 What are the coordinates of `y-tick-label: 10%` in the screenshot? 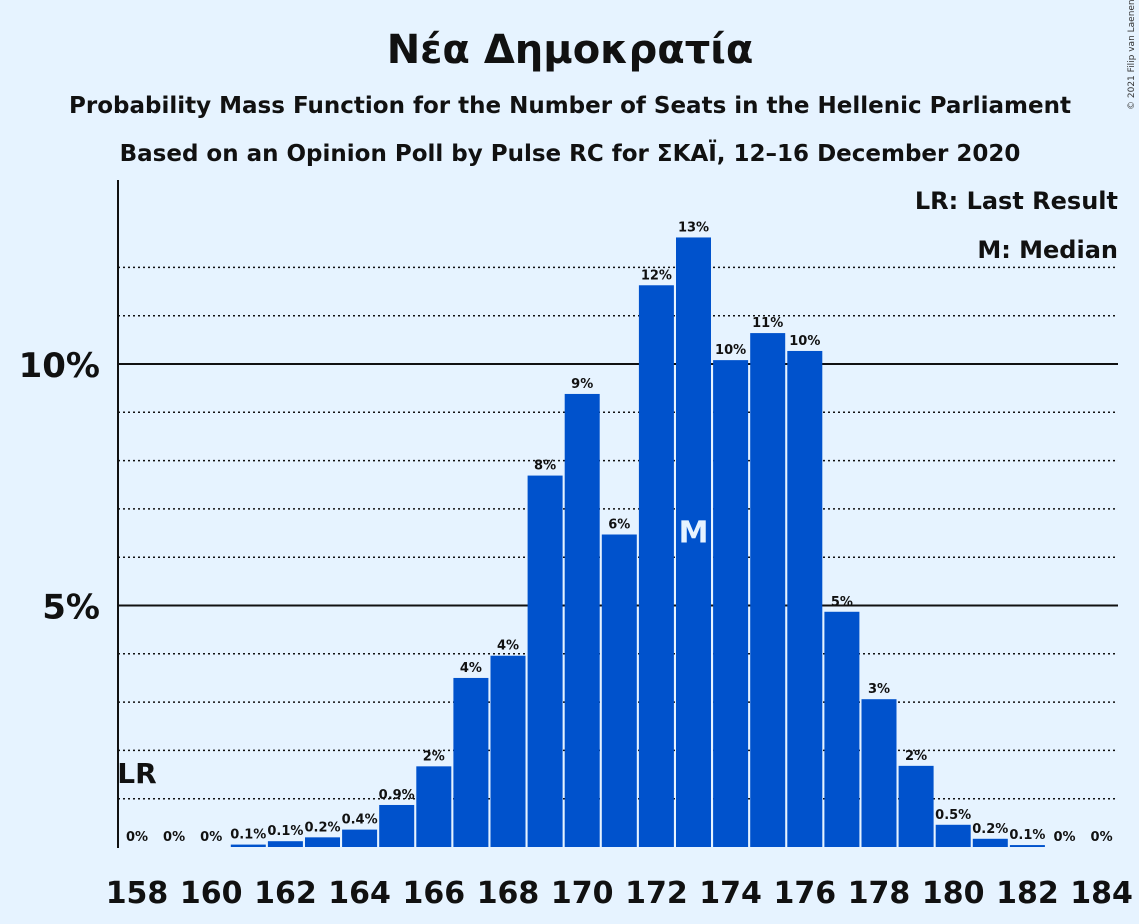 It's located at (59, 366).